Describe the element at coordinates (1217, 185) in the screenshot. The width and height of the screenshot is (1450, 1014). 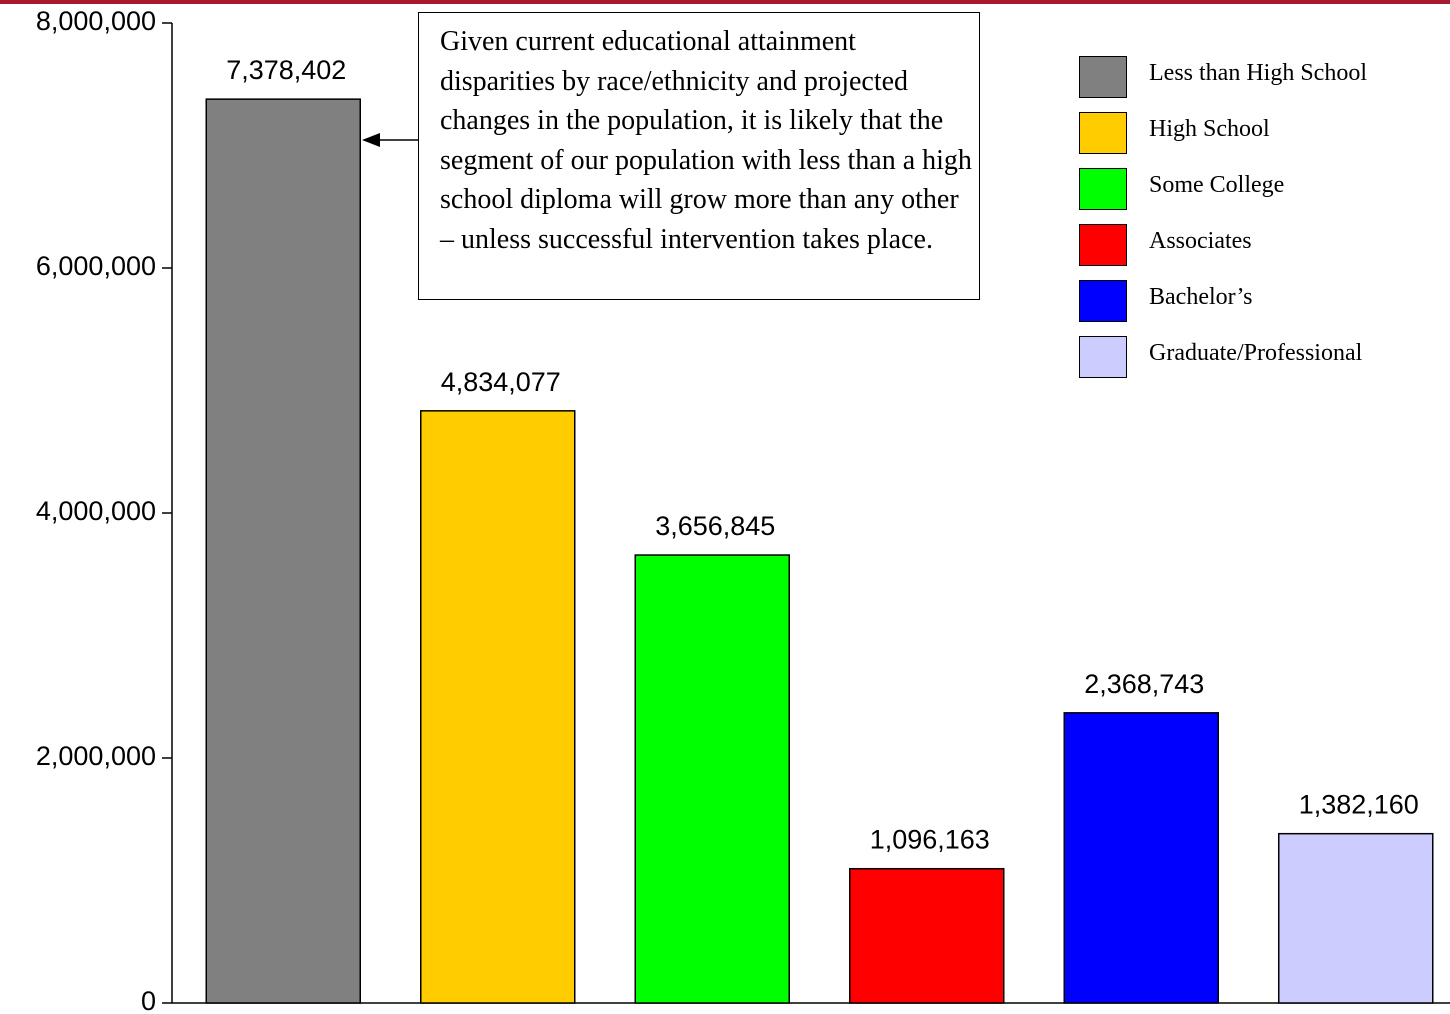
I see `legend-label: Some College` at that location.